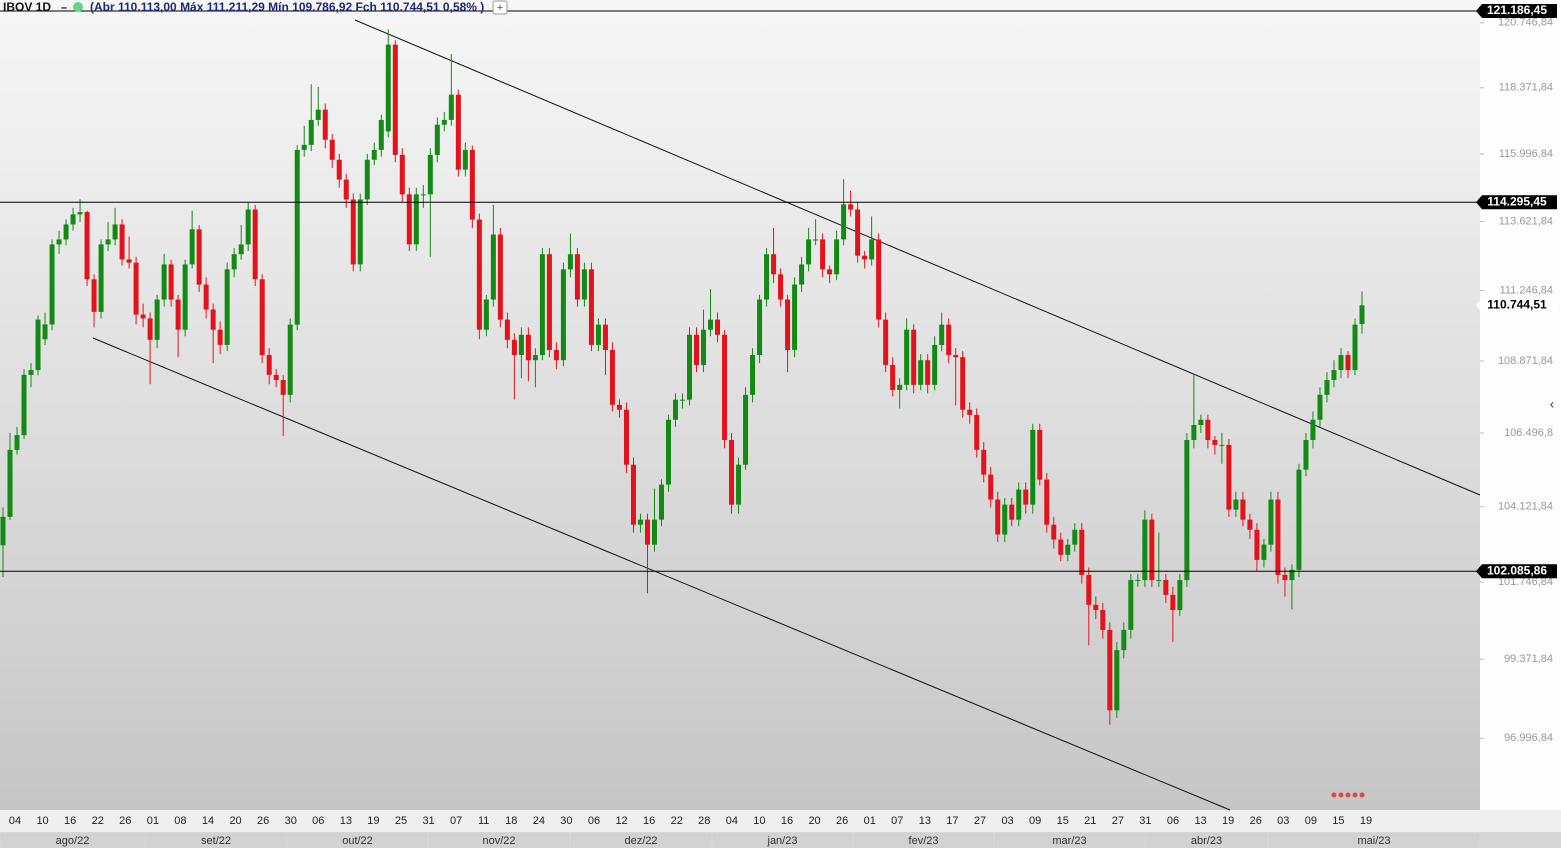 Image resolution: width=1561 pixels, height=848 pixels. What do you see at coordinates (539, 821) in the screenshot?
I see `x-tick-label: 24` at bounding box center [539, 821].